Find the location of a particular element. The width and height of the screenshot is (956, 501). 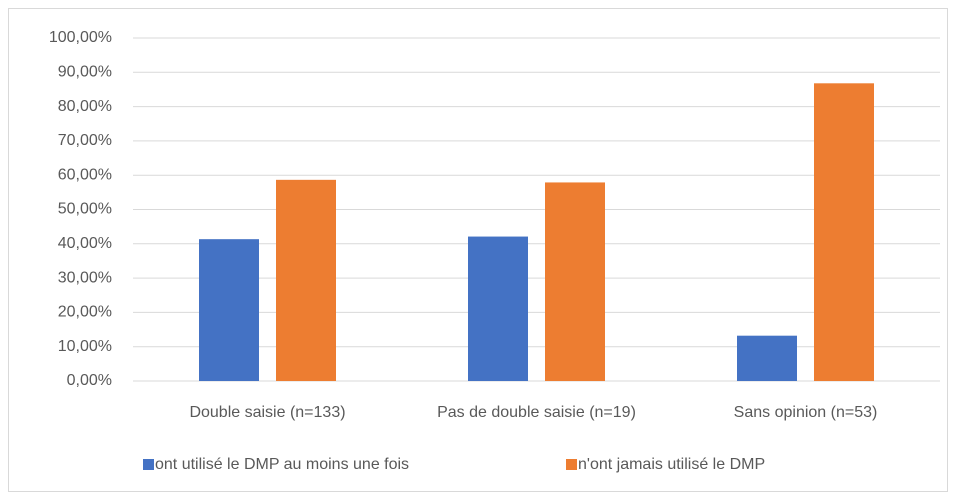

x-tick-label: Sans opinion (n=53) is located at coordinates (806, 412).